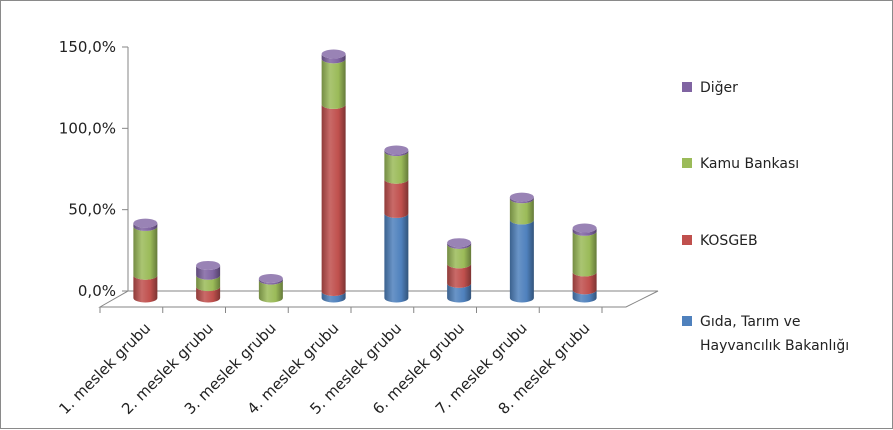 Image resolution: width=893 pixels, height=430 pixels. I want to click on legend-label: Hayvancılık Bakanlığı, so click(774, 346).